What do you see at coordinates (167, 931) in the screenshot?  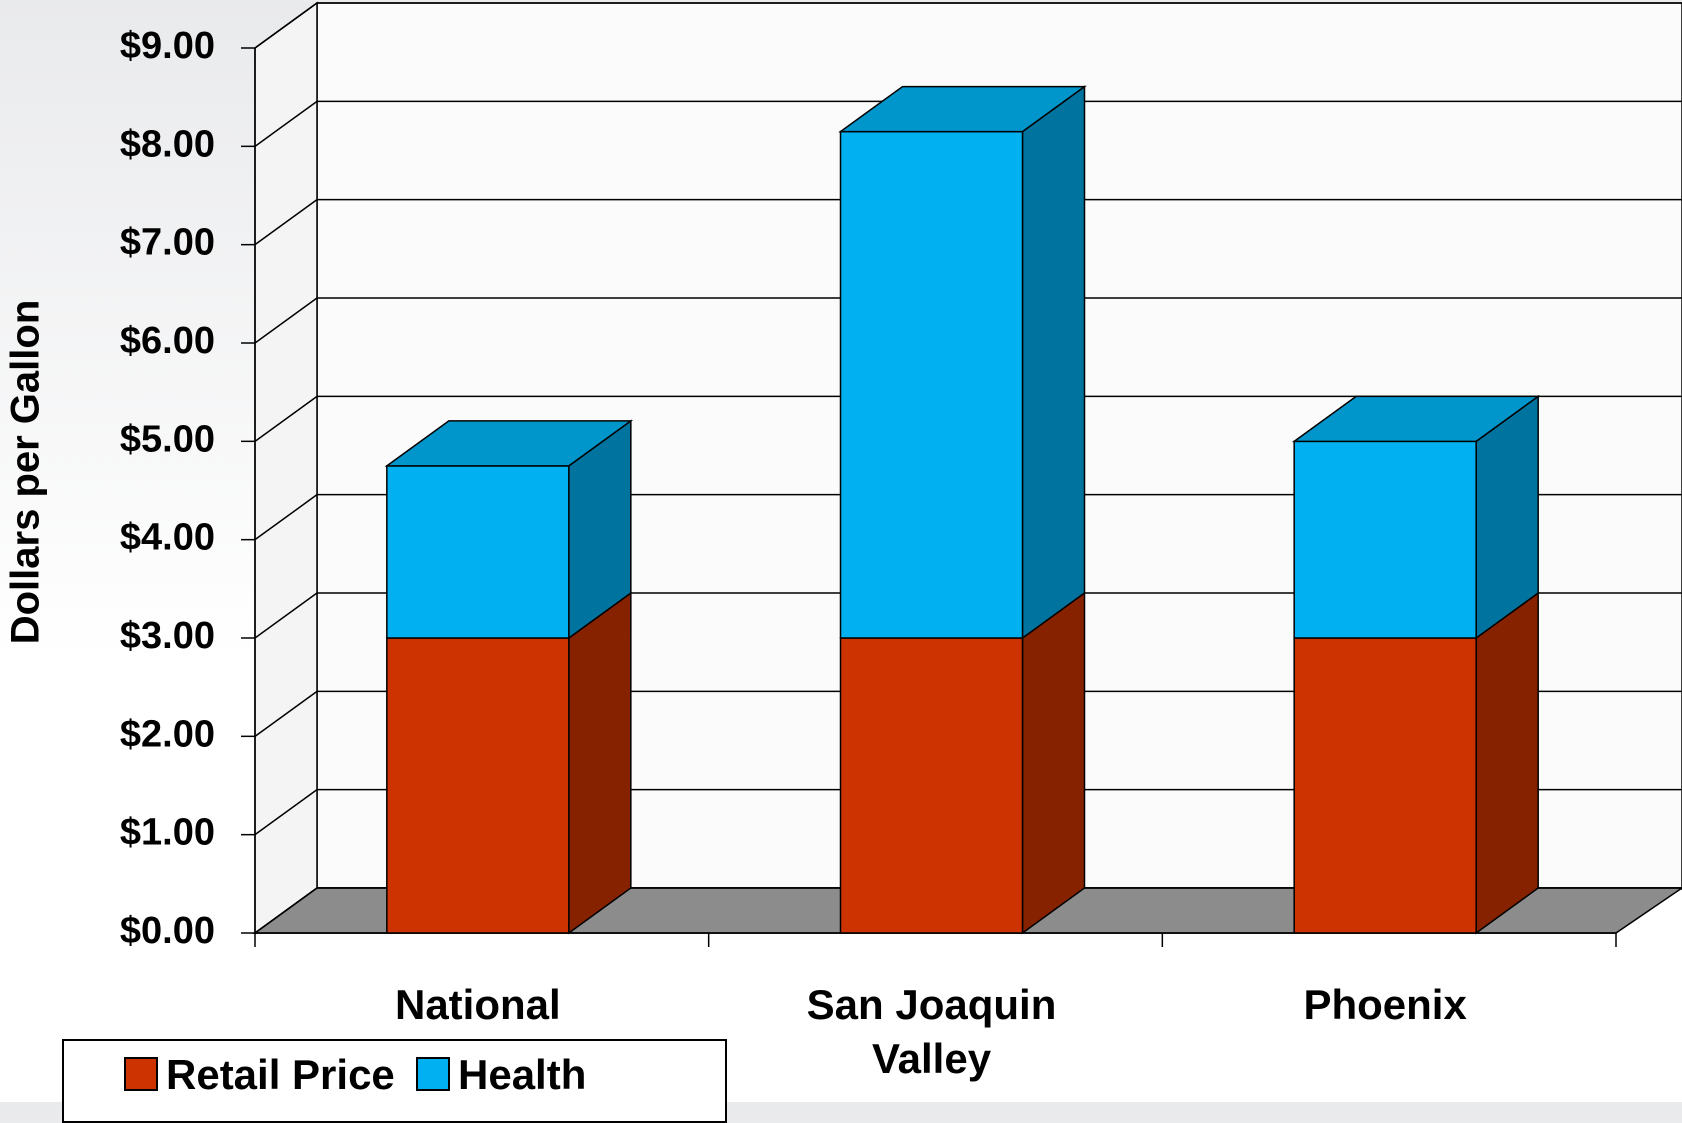 I see `y-tick-label: $0.00` at bounding box center [167, 931].